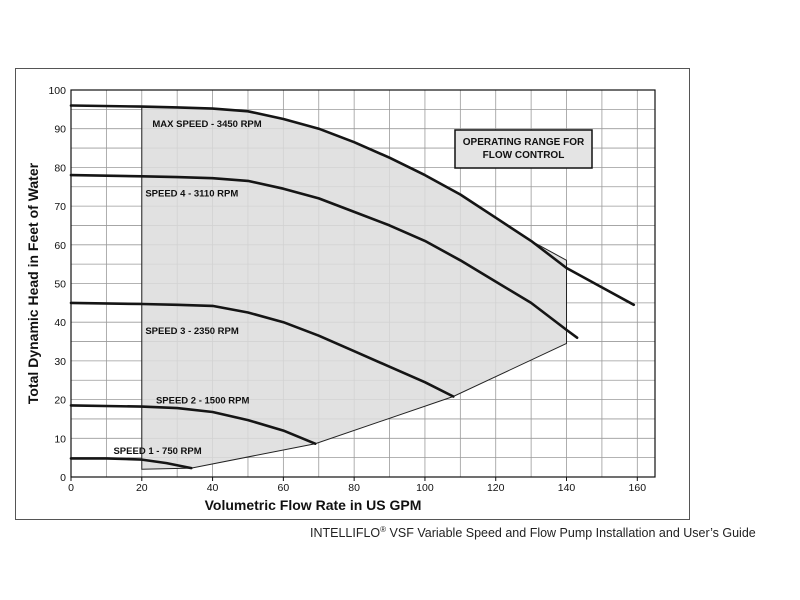 The image size is (800, 600). I want to click on y-tick-label: 70, so click(60, 207).